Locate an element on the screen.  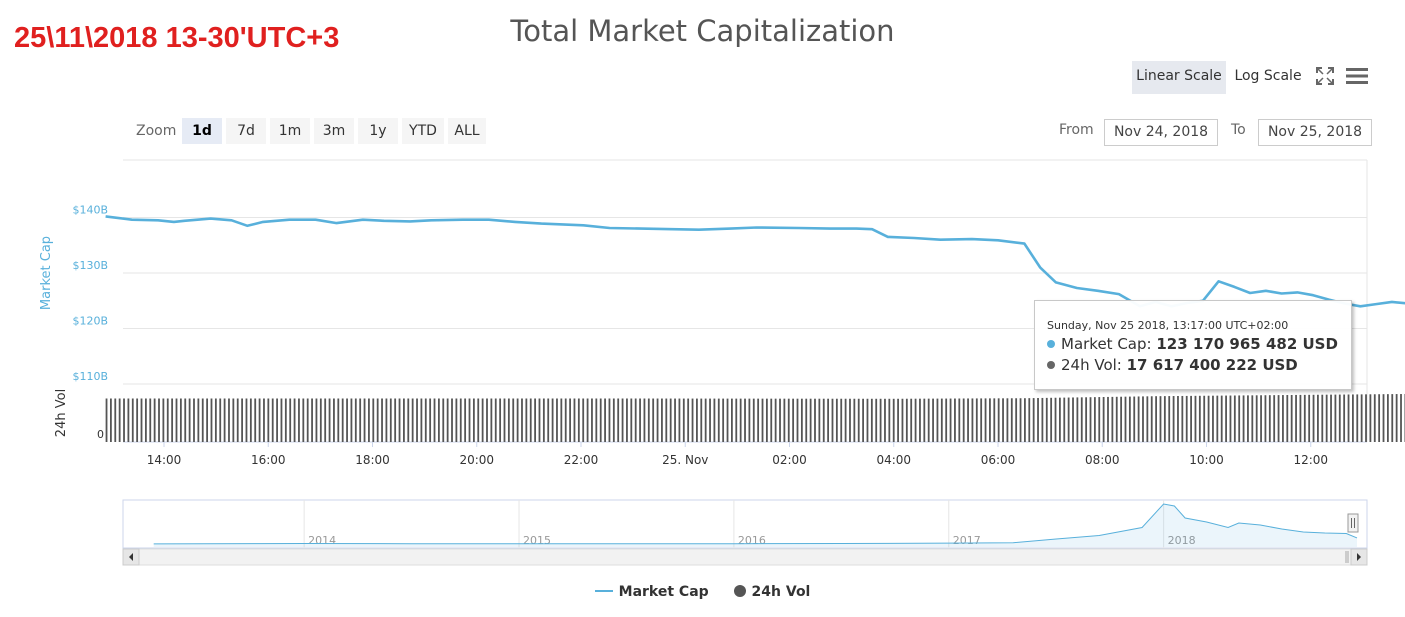
x-tick-label: 14:00 is located at coordinates (164, 460).